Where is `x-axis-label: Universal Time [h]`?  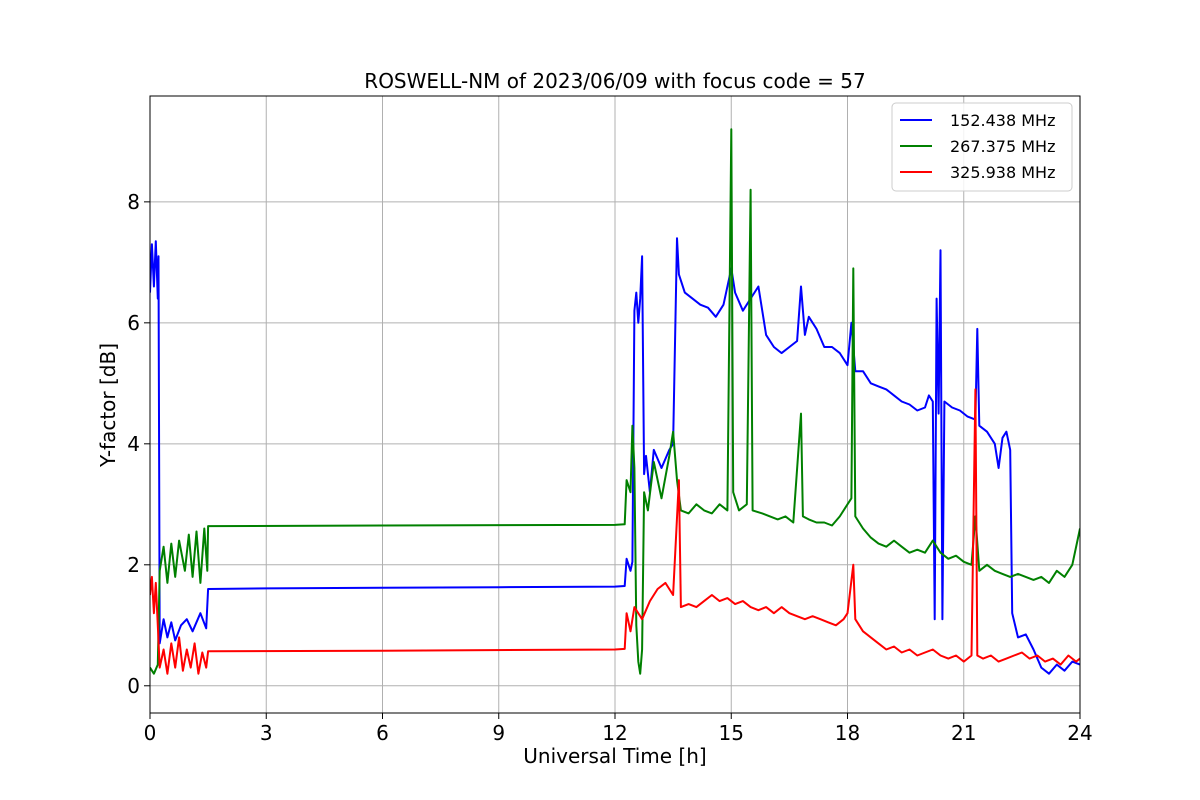 x-axis-label: Universal Time [h] is located at coordinates (614, 756).